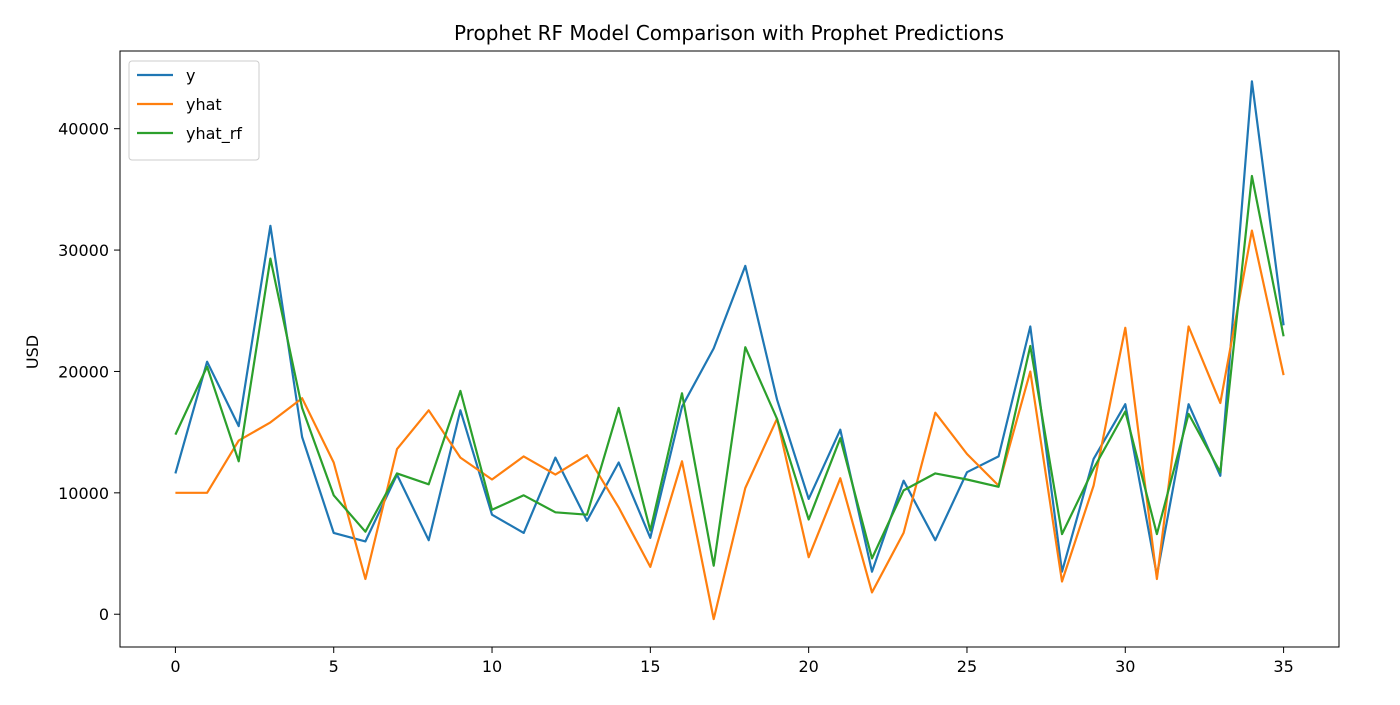  Describe the element at coordinates (83, 129) in the screenshot. I see `y-tick-label: 40000` at that location.